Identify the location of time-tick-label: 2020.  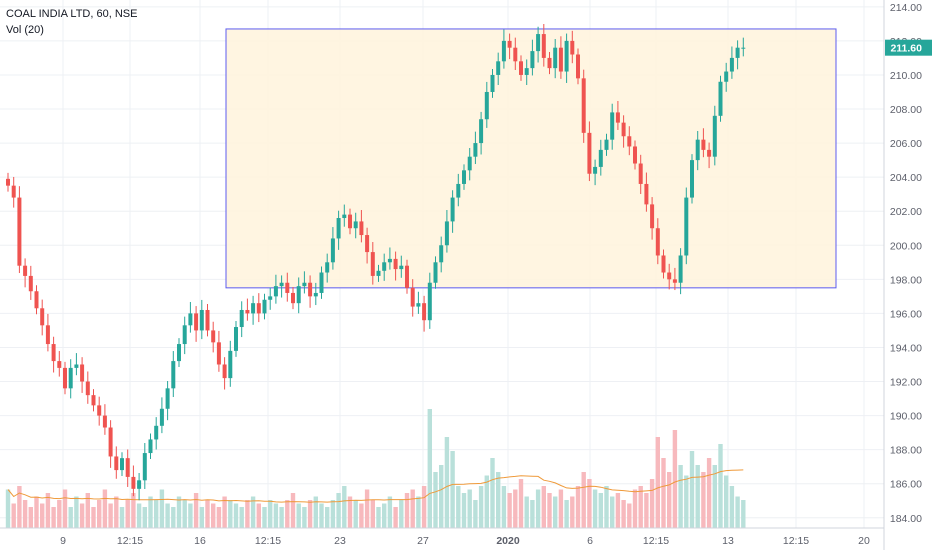
(508, 541).